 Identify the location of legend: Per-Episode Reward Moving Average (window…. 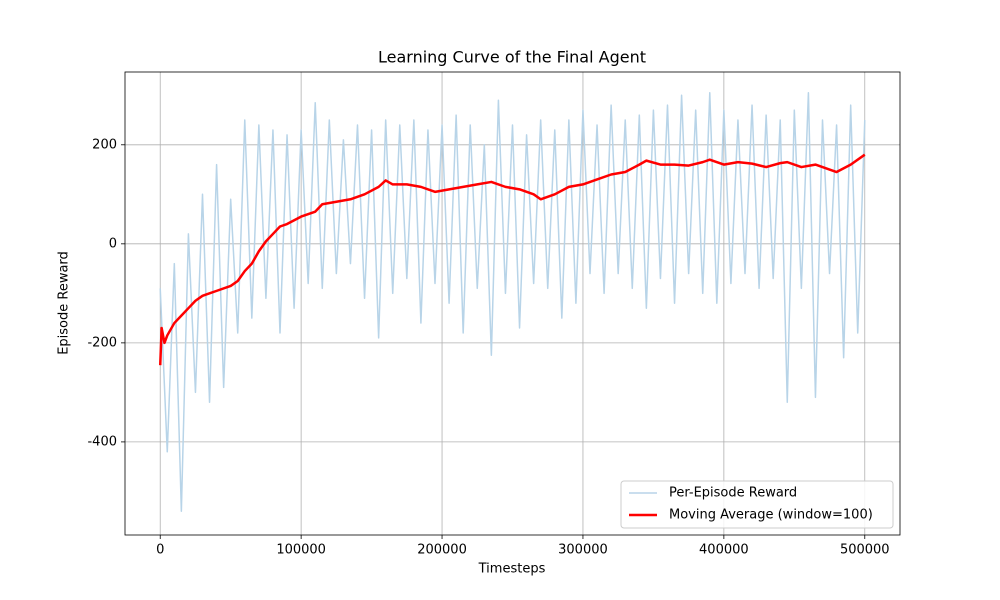
(757, 504).